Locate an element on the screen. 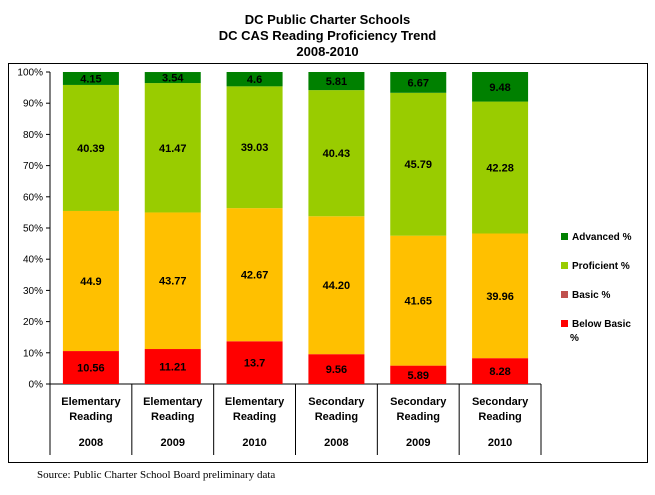 This screenshot has height=495, width=655. data-label: 9.48 is located at coordinates (499, 88).